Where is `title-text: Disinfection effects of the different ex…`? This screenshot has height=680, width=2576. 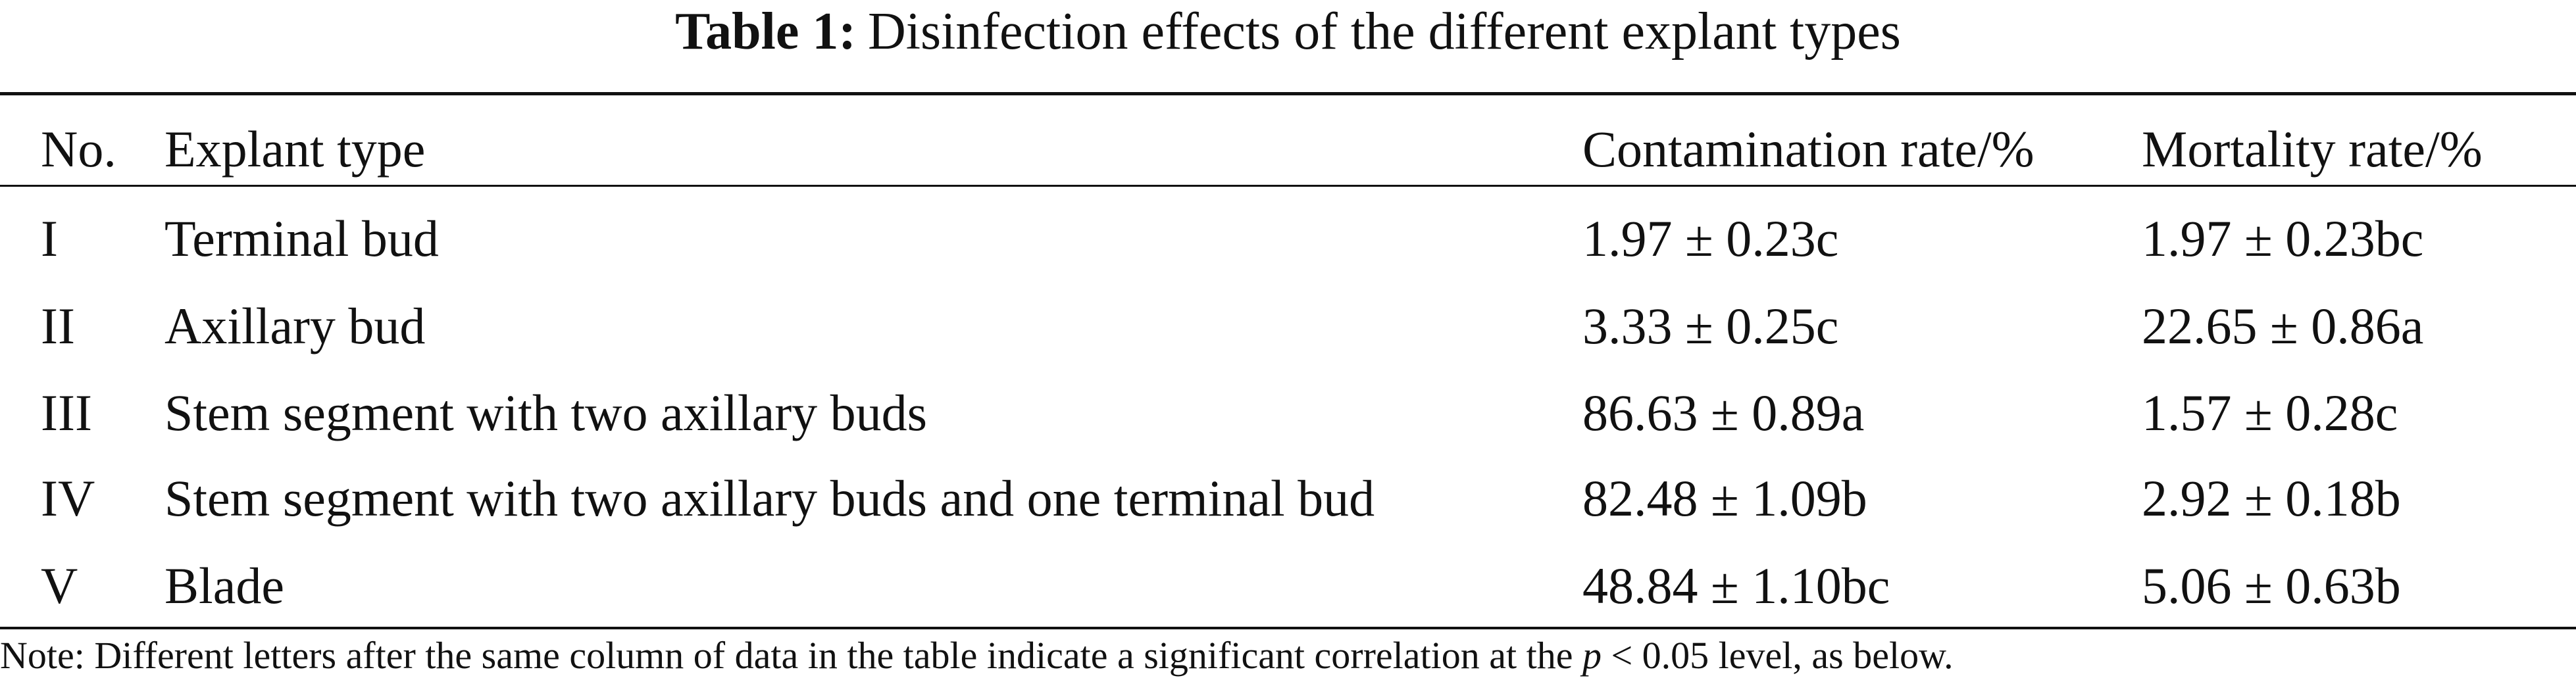
title-text: Disinfection effects of the different ex… is located at coordinates (1384, 32).